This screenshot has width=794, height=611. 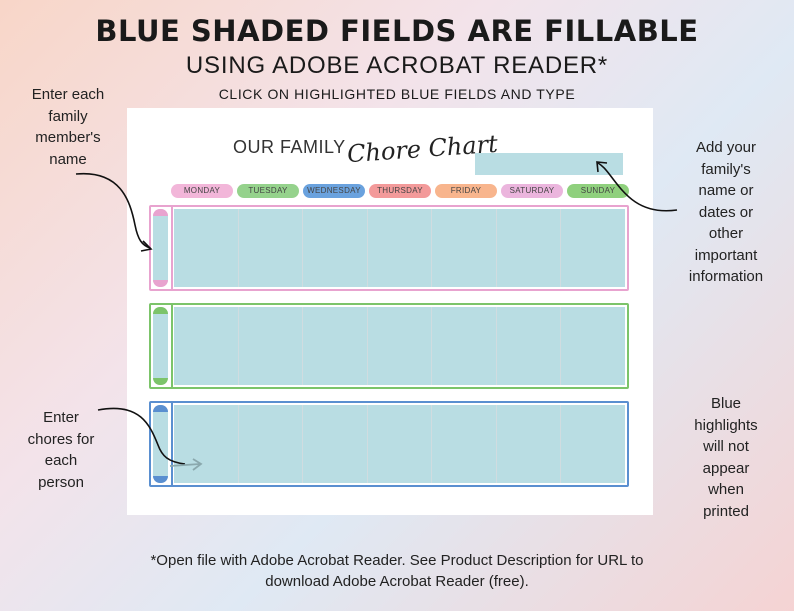 What do you see at coordinates (202, 191) in the screenshot?
I see `day-monday: MONDAY` at bounding box center [202, 191].